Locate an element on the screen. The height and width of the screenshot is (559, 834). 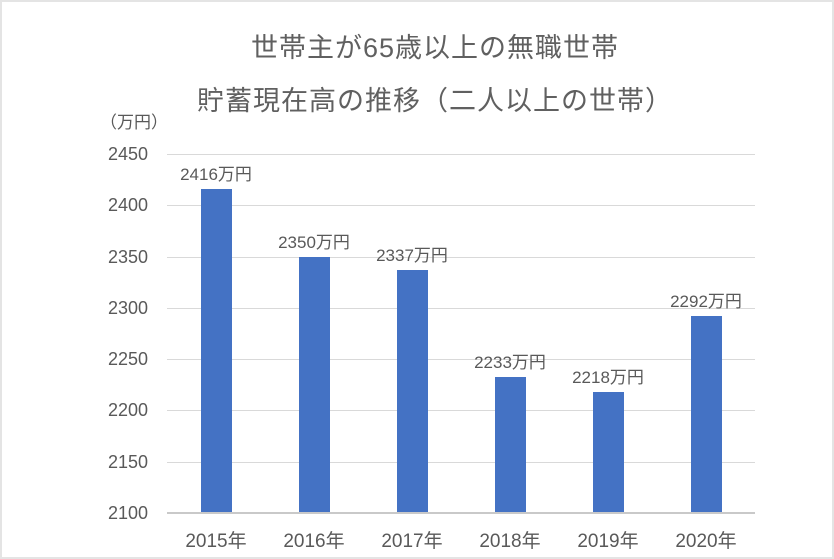
x-tick-label-2019年: 2019年 is located at coordinates (608, 541).